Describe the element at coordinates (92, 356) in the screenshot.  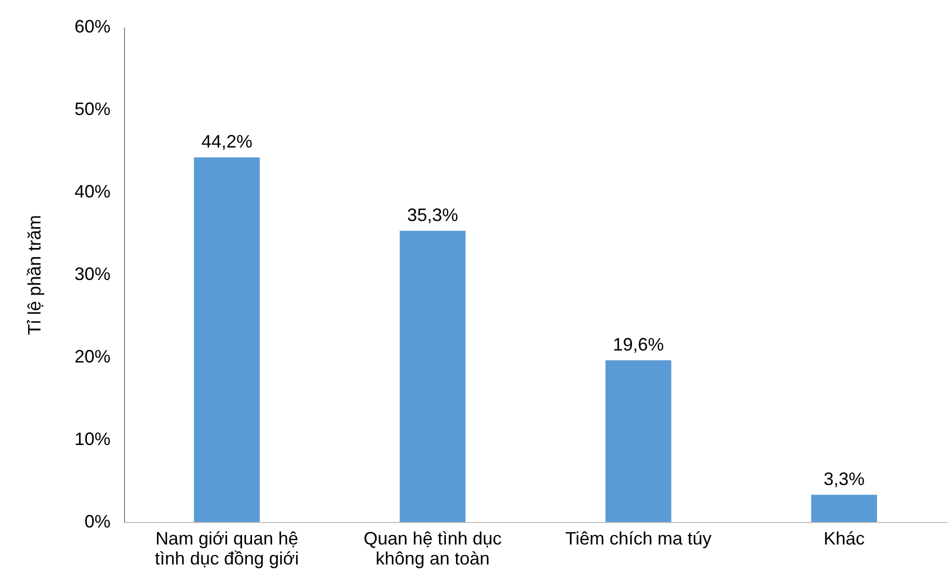
I see `y-tick-label: 20%` at that location.